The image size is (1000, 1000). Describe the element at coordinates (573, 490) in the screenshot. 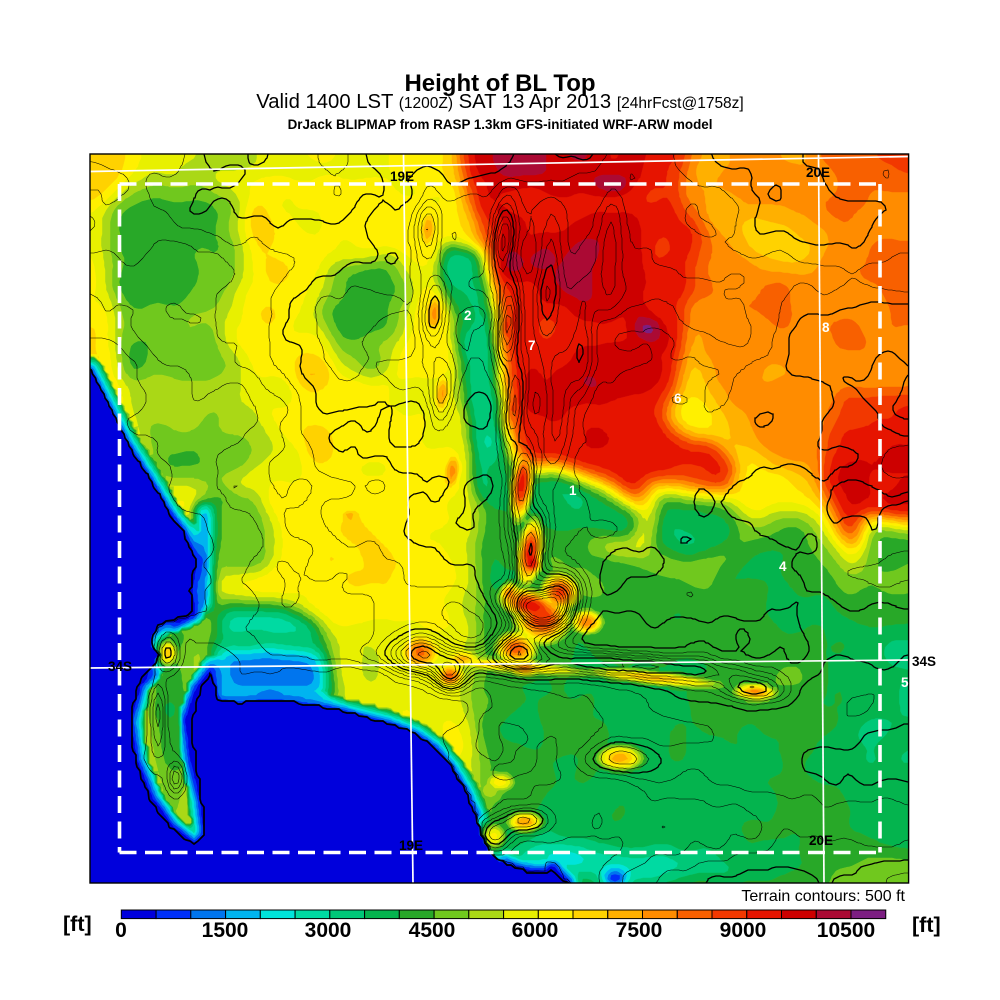

I see `svg-text: 1` at that location.